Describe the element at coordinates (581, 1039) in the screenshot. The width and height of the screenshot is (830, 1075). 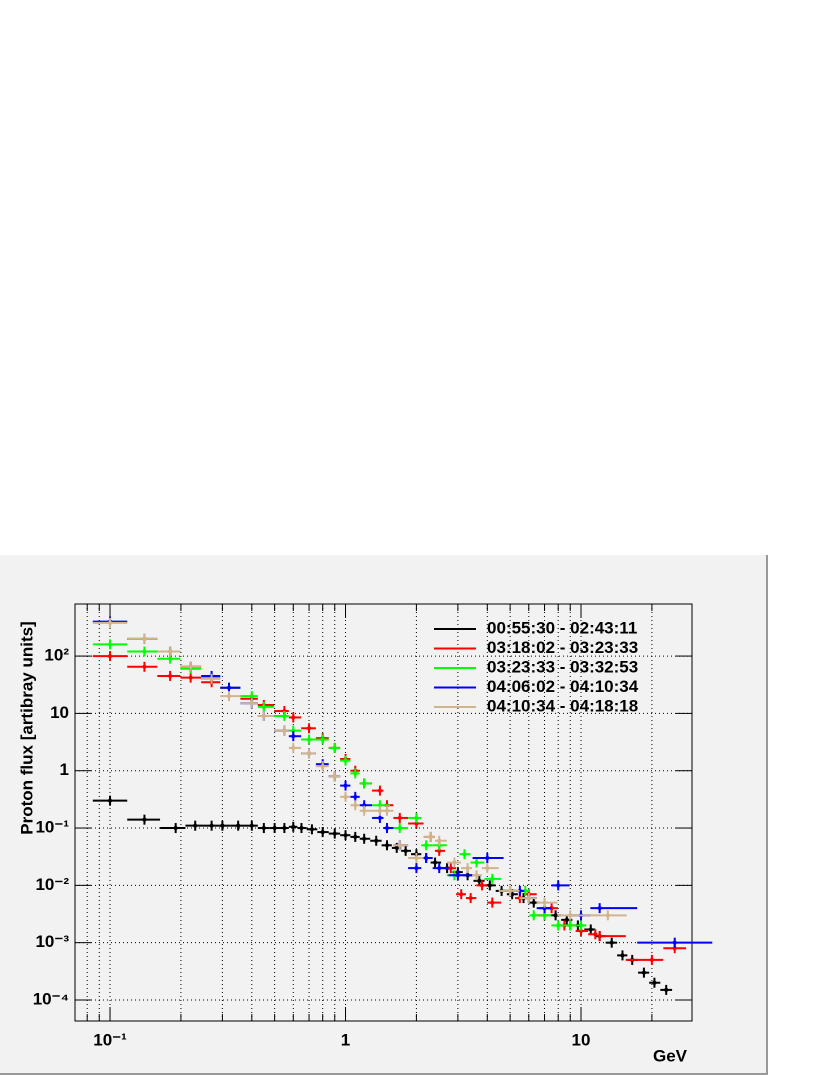
I see `x-tick-label: 10` at that location.